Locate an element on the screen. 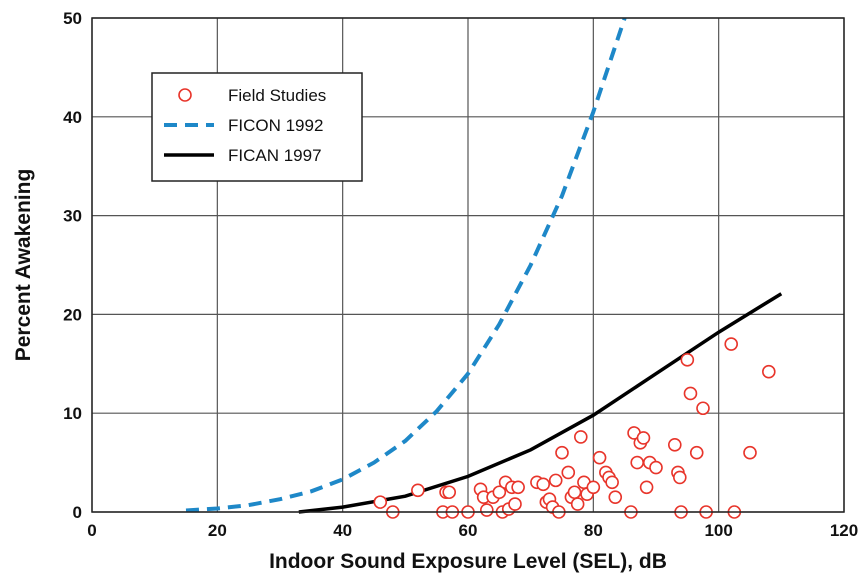  legend-marker-swatch is located at coordinates (185, 95).